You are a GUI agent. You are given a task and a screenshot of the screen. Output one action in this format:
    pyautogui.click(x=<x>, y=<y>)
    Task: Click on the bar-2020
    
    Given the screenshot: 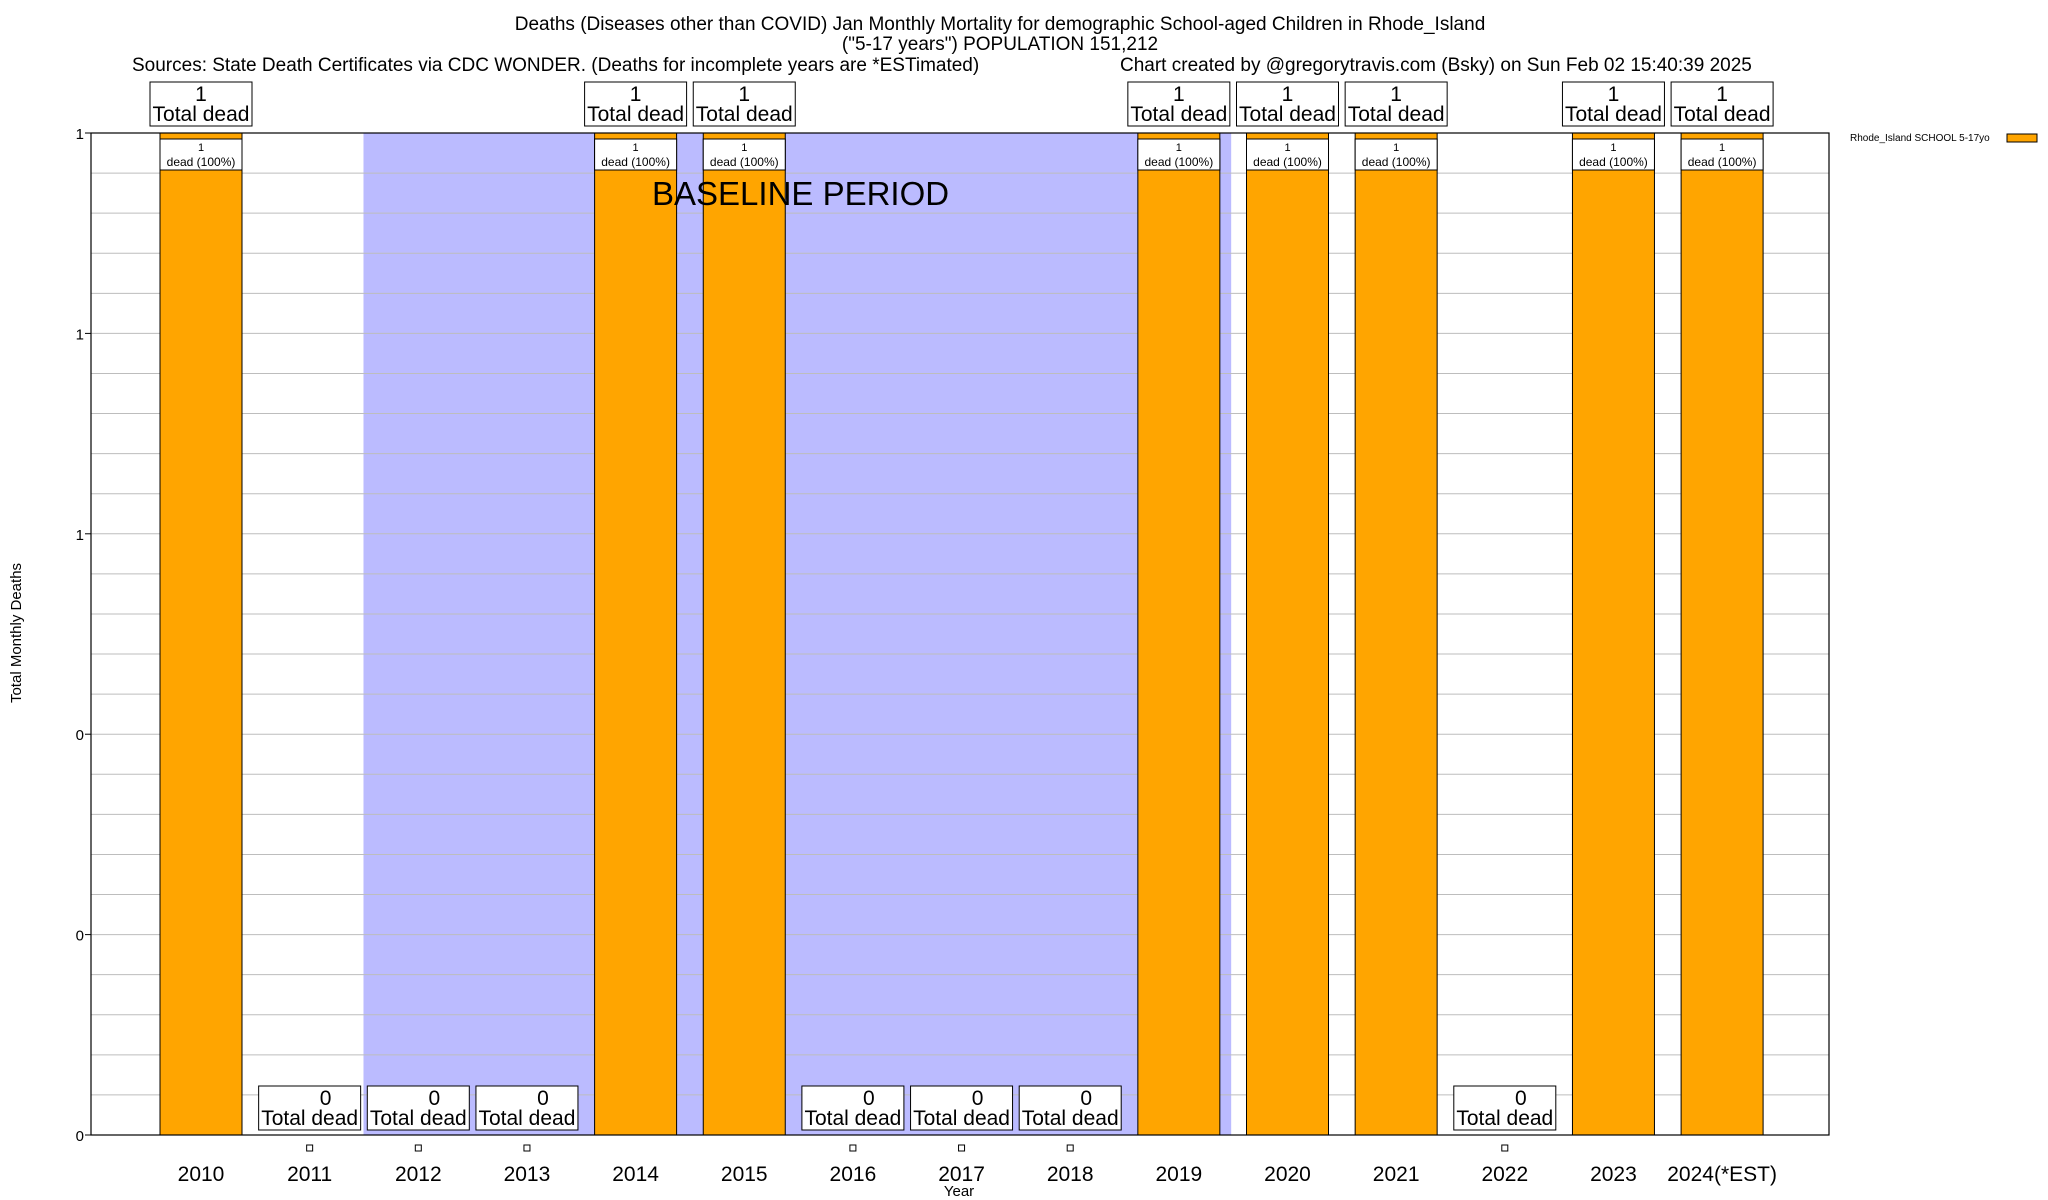 What is the action you would take?
    pyautogui.click(x=1287, y=634)
    